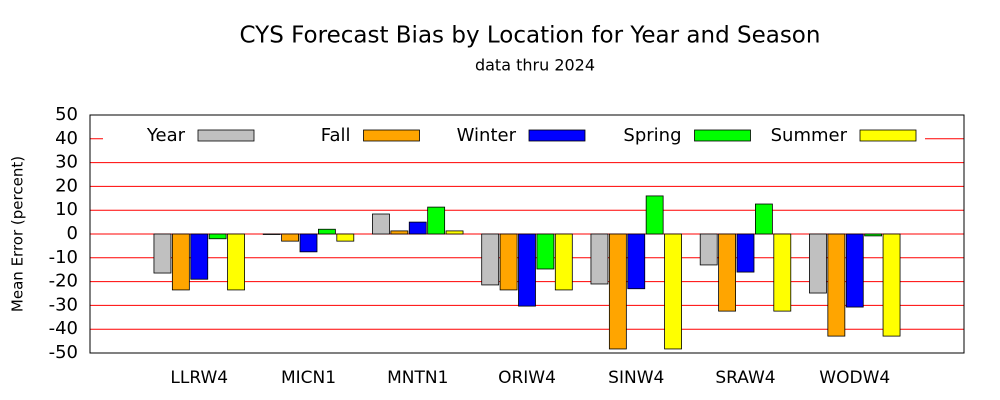 The image size is (1000, 400). I want to click on y-tick-label: -50, so click(63, 352).